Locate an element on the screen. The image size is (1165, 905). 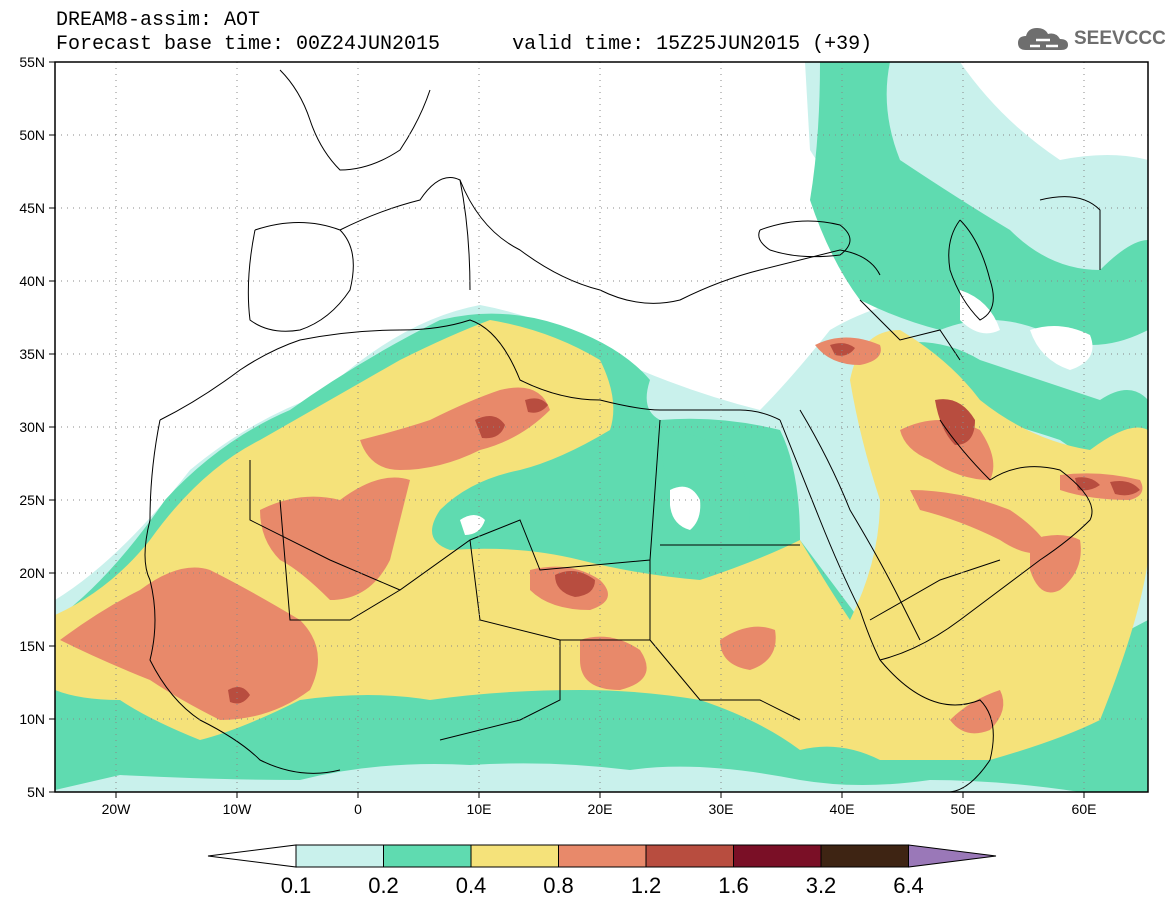
colorbar-label: 6.4 is located at coordinates (908, 885).